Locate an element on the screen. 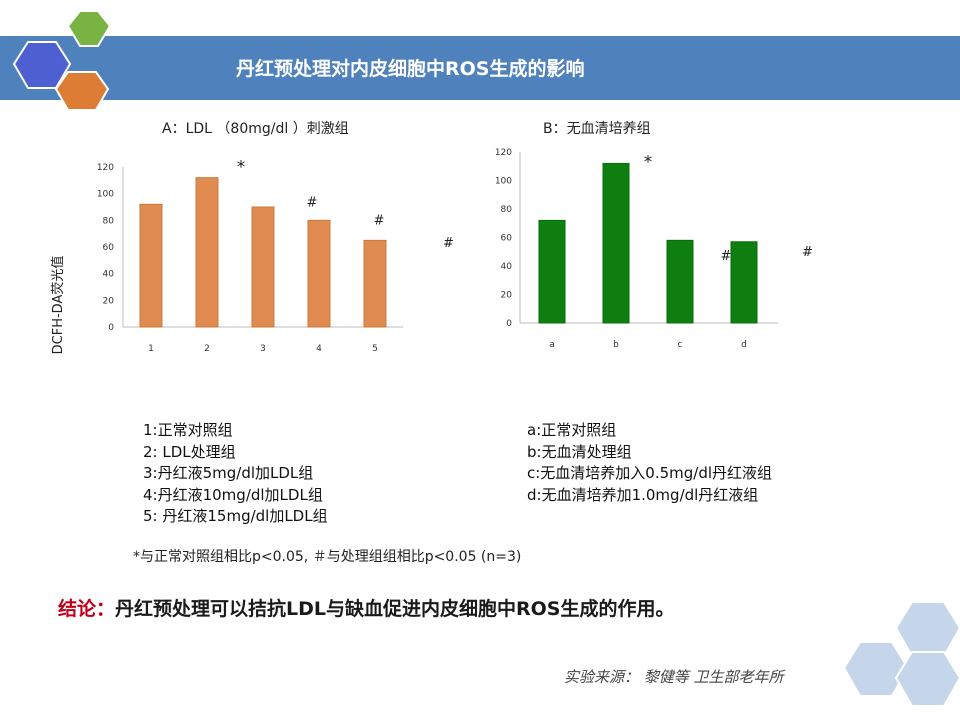 The image size is (960, 720). conclusion-text: 丹红预处理可以拮抗LDL与缺血促进内皮细胞中ROS生成的作用。 is located at coordinates (395, 609).